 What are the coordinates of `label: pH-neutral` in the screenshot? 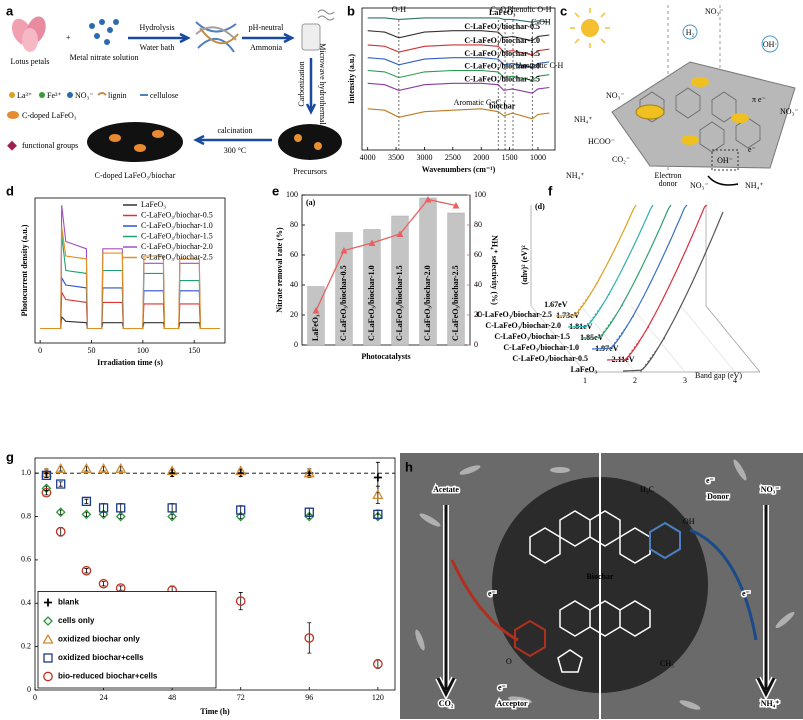 It's located at (266, 27).